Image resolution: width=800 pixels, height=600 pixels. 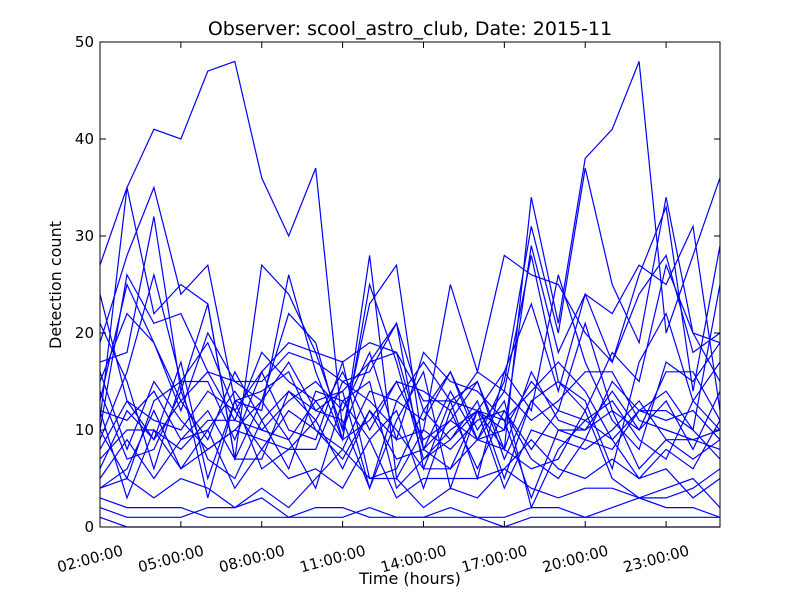 What do you see at coordinates (84, 430) in the screenshot?
I see `y-tick-label: 10` at bounding box center [84, 430].